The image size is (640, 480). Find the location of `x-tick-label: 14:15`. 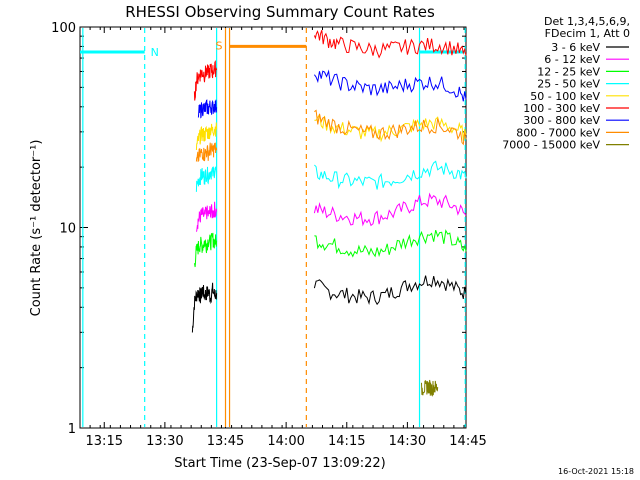

x-tick-label: 14:15 is located at coordinates (346, 441).